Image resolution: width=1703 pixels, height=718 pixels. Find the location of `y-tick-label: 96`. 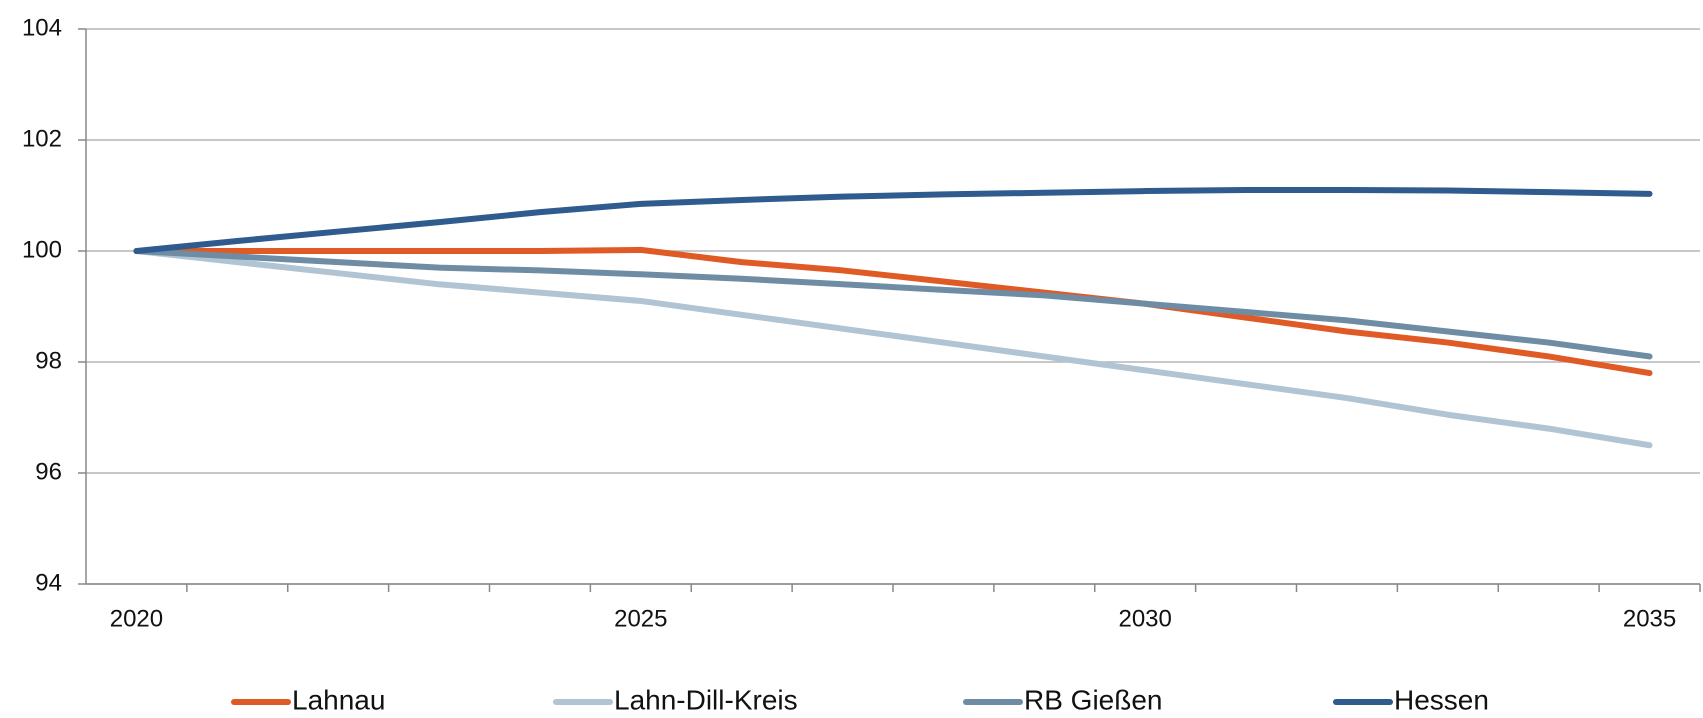

y-tick-label: 96 is located at coordinates (48, 471).